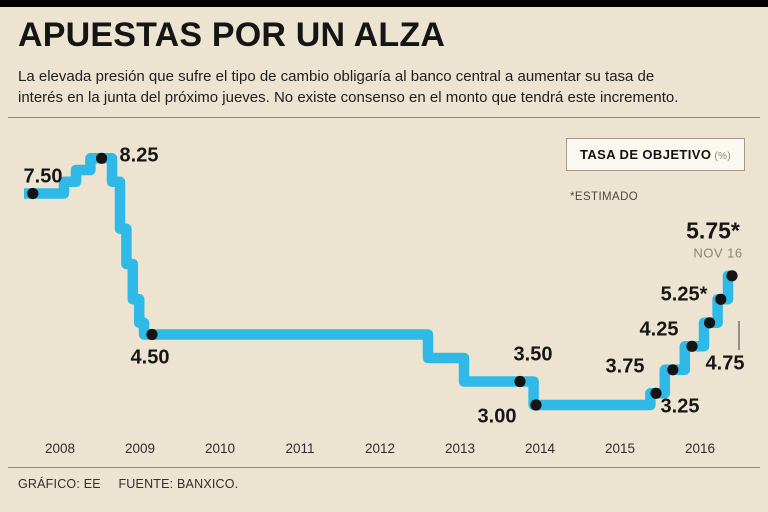 This screenshot has height=512, width=768. Describe the element at coordinates (178, 484) in the screenshot. I see `credit-source: FUENTE: BANXICO.` at that location.